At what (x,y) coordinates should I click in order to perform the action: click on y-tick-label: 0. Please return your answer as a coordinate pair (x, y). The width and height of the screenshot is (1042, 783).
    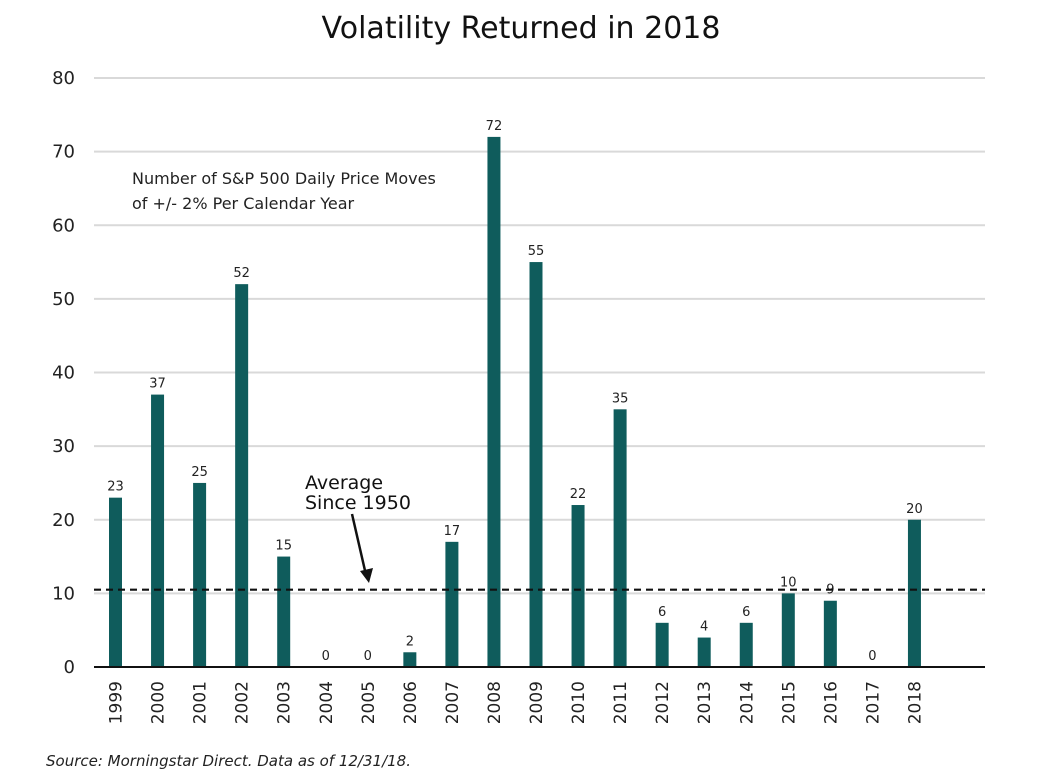
    Looking at the image, I should click on (69, 667).